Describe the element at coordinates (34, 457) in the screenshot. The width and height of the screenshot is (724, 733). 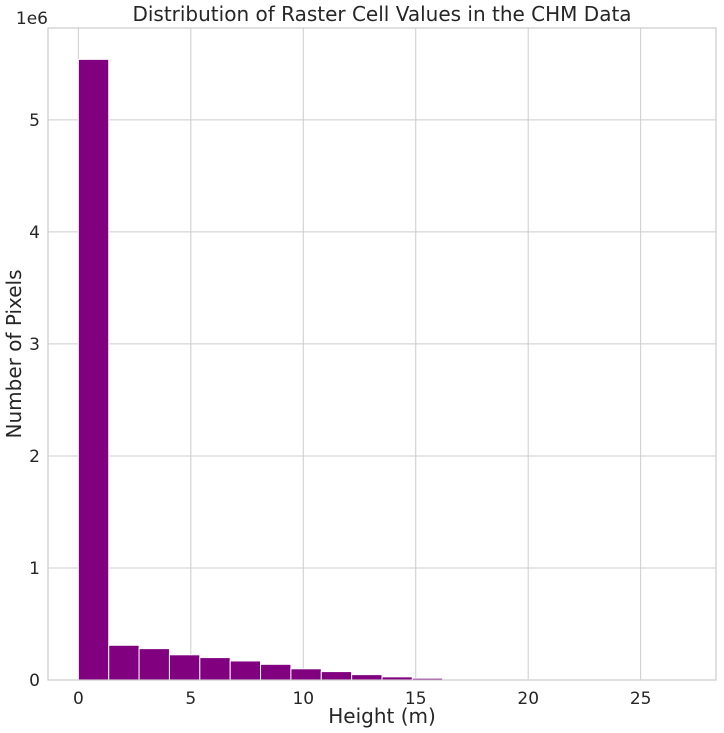
I see `y-tick-label-2: 2` at that location.